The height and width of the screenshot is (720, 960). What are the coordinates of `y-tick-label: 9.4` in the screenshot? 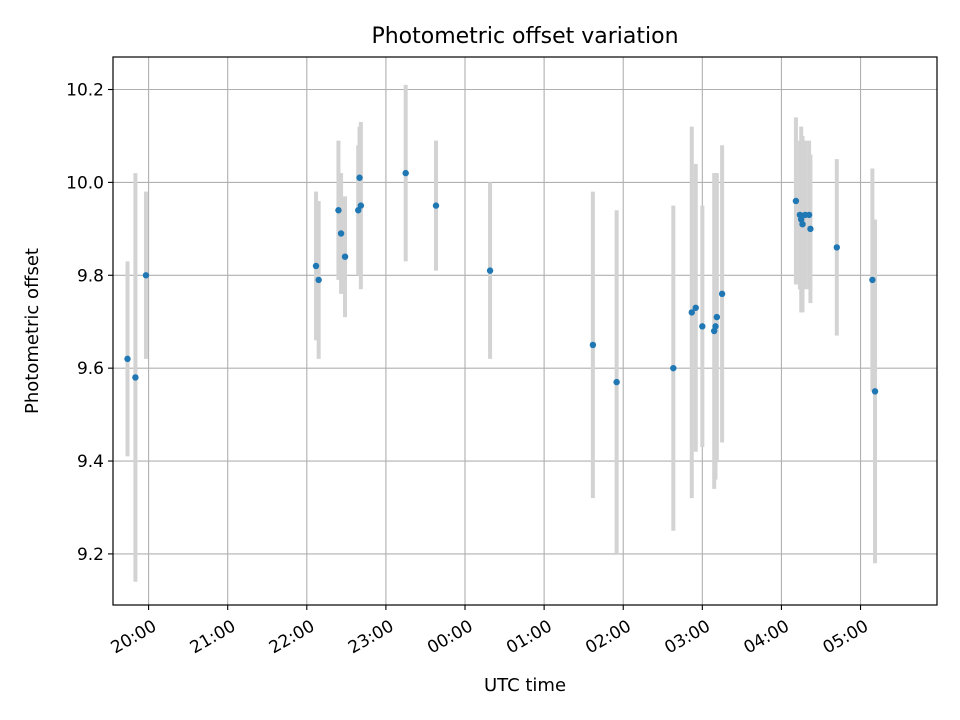 It's located at (90, 462).